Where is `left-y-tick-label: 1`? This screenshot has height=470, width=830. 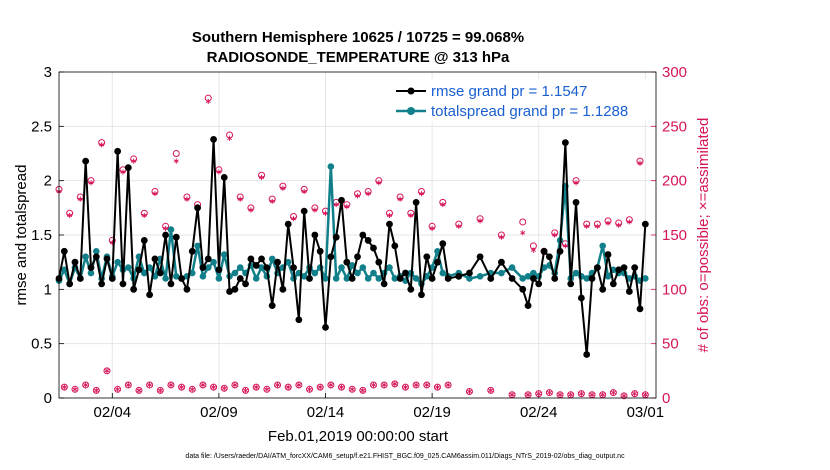
left-y-tick-label: 1 is located at coordinates (48, 289).